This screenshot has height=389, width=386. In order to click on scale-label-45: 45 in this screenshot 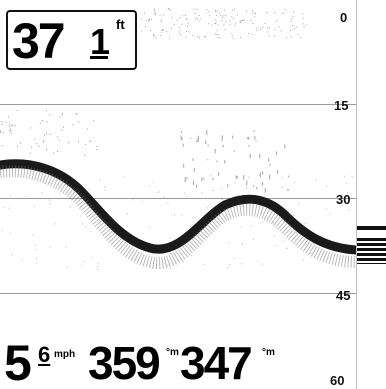, I will do `click(343, 295)`.